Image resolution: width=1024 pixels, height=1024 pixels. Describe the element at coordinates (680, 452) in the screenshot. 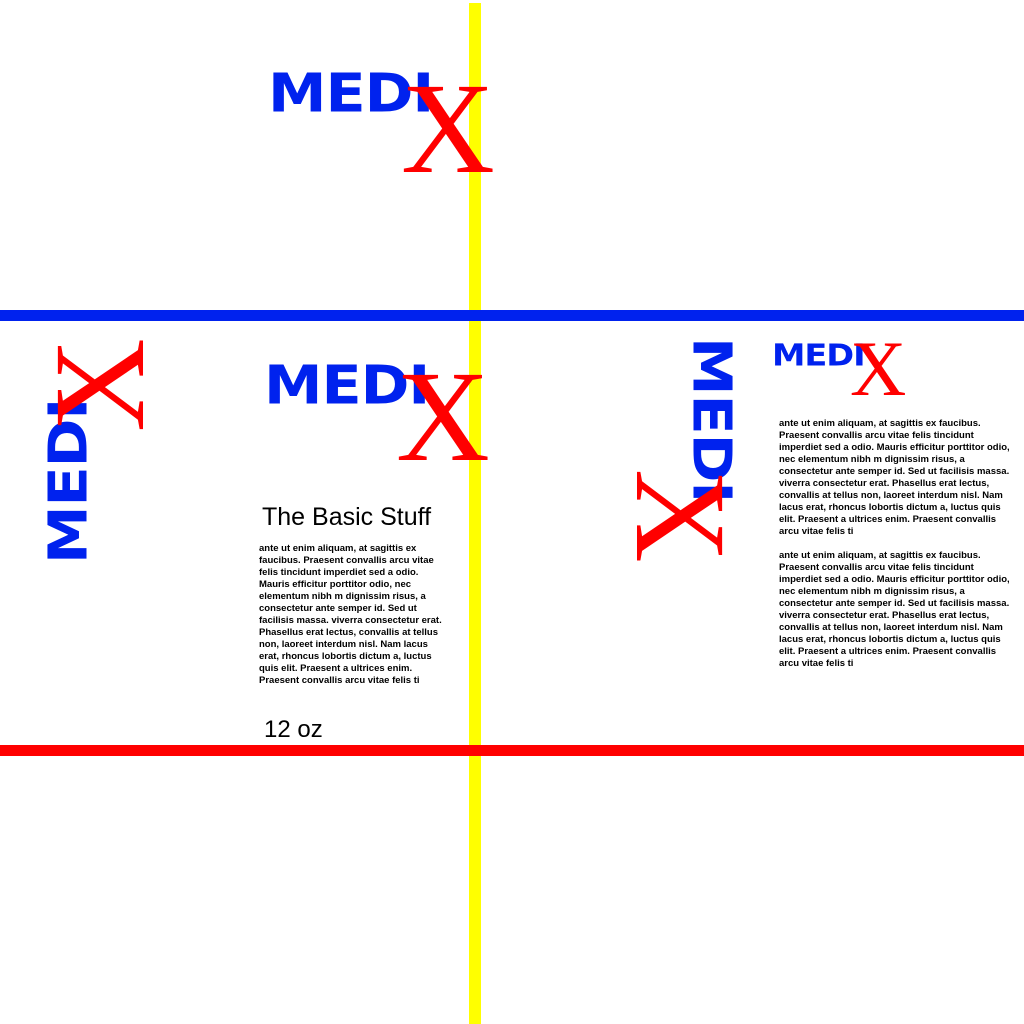

I see `medix-logo-right-rotated: MEDI X` at that location.